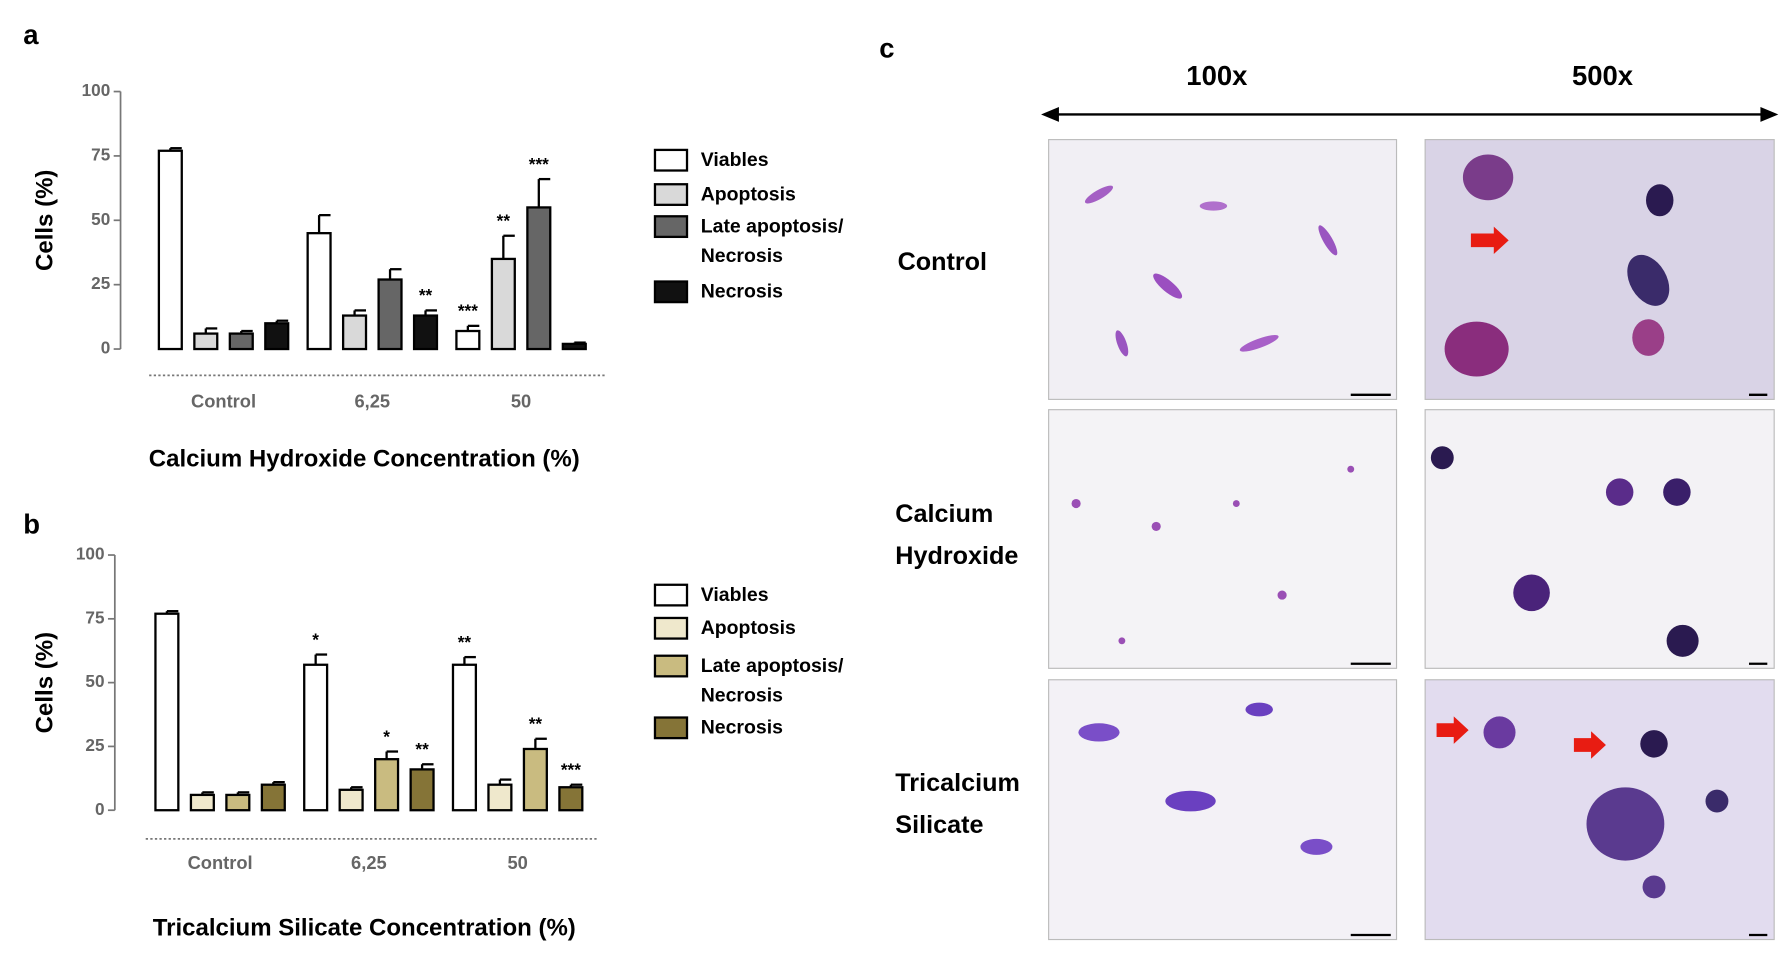 The height and width of the screenshot is (972, 1786). What do you see at coordinates (1217, 75) in the screenshot?
I see `column-label: 100x` at bounding box center [1217, 75].